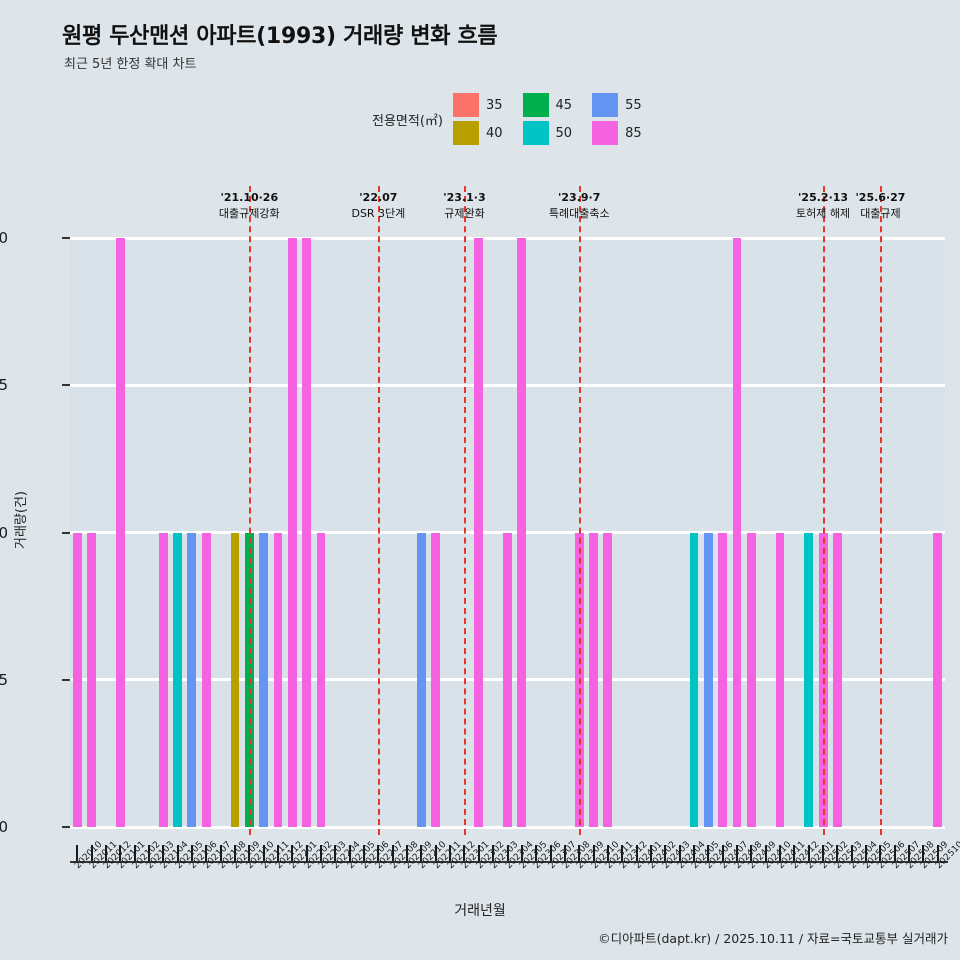  Describe the element at coordinates (823, 197) in the screenshot. I see `event-annotation-date: '25.2·13` at that location.